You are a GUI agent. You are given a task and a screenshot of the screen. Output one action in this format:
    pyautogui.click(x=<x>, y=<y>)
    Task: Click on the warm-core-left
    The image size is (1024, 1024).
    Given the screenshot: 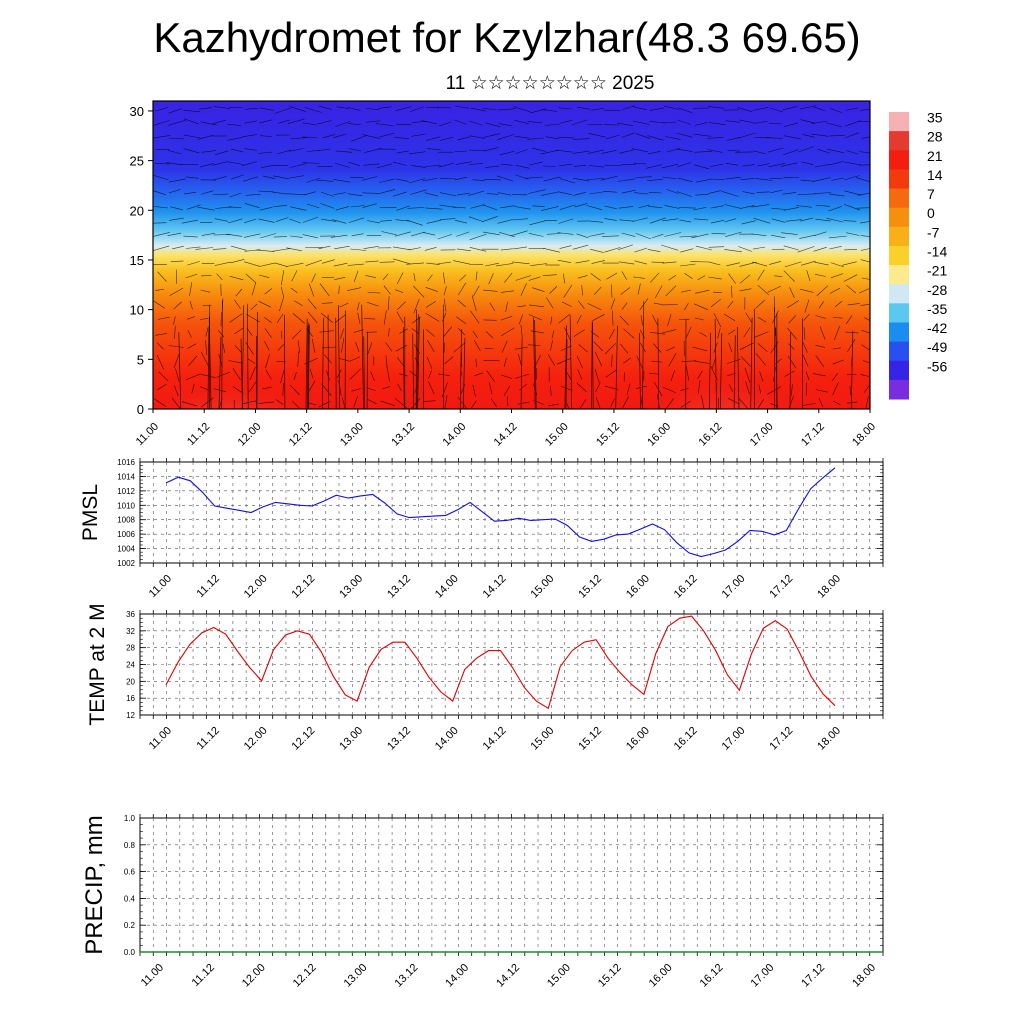 What is the action you would take?
    pyautogui.click(x=230, y=386)
    